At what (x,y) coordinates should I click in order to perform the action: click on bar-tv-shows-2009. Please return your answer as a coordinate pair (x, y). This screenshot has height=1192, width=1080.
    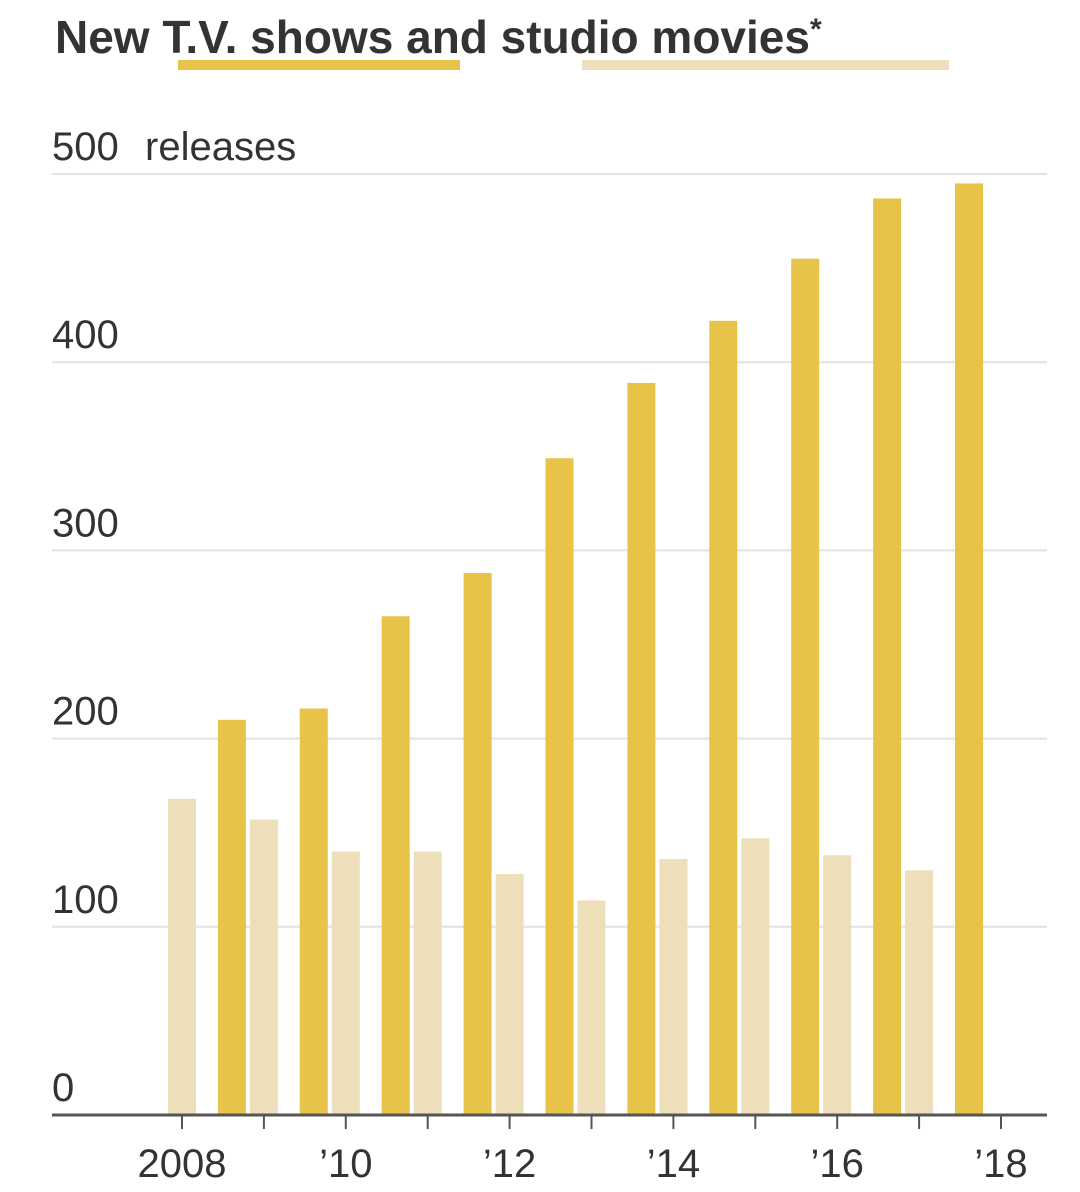
    Looking at the image, I should click on (231, 917).